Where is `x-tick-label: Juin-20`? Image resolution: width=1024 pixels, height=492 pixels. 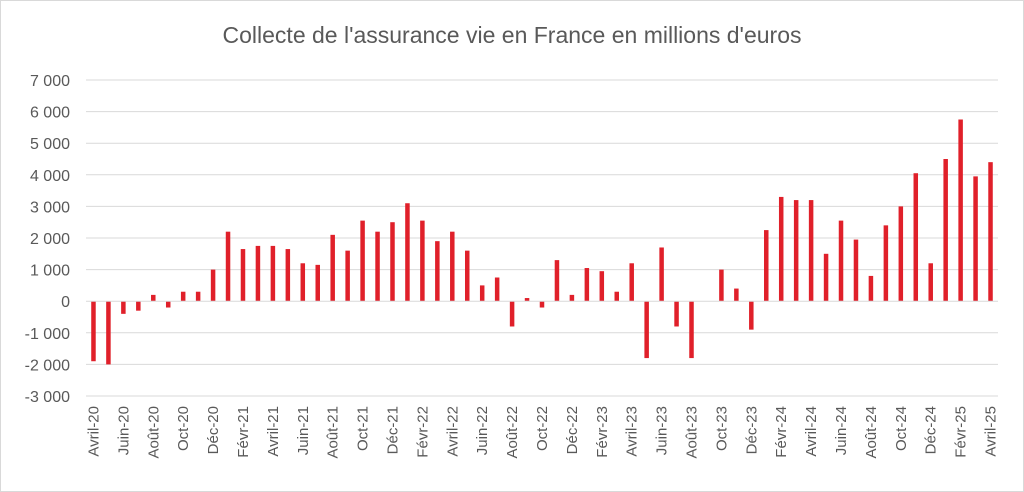
x-tick-label: Juin-20 is located at coordinates (123, 430).